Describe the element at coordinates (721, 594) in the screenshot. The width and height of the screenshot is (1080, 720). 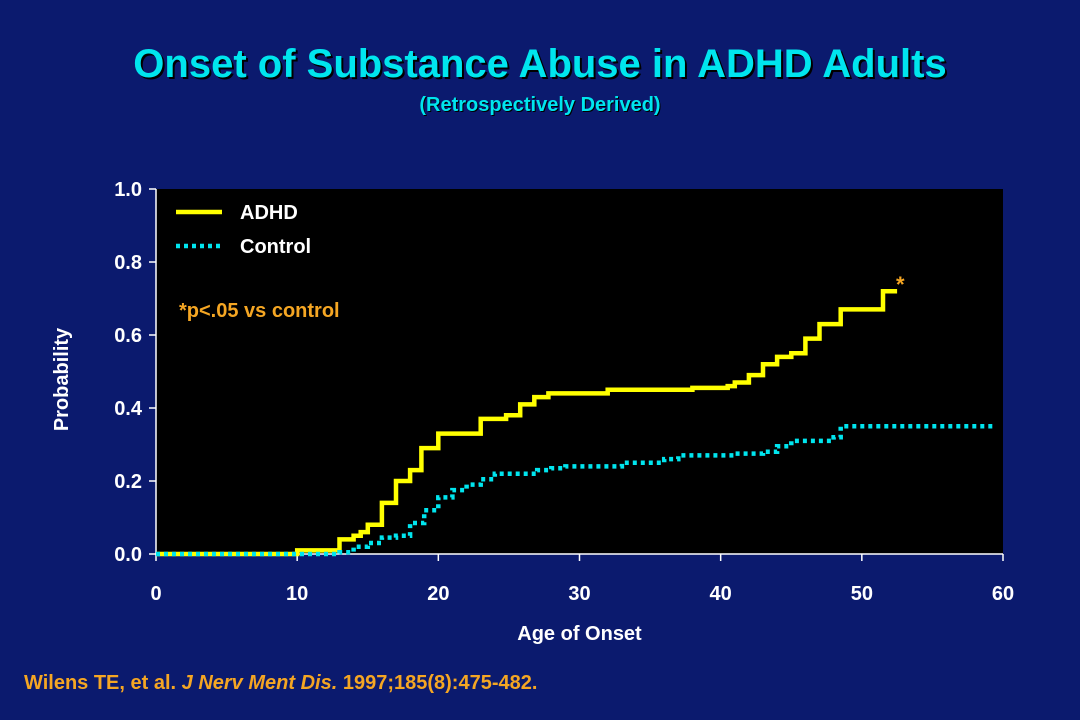
I see `x-tick-label: 40` at that location.